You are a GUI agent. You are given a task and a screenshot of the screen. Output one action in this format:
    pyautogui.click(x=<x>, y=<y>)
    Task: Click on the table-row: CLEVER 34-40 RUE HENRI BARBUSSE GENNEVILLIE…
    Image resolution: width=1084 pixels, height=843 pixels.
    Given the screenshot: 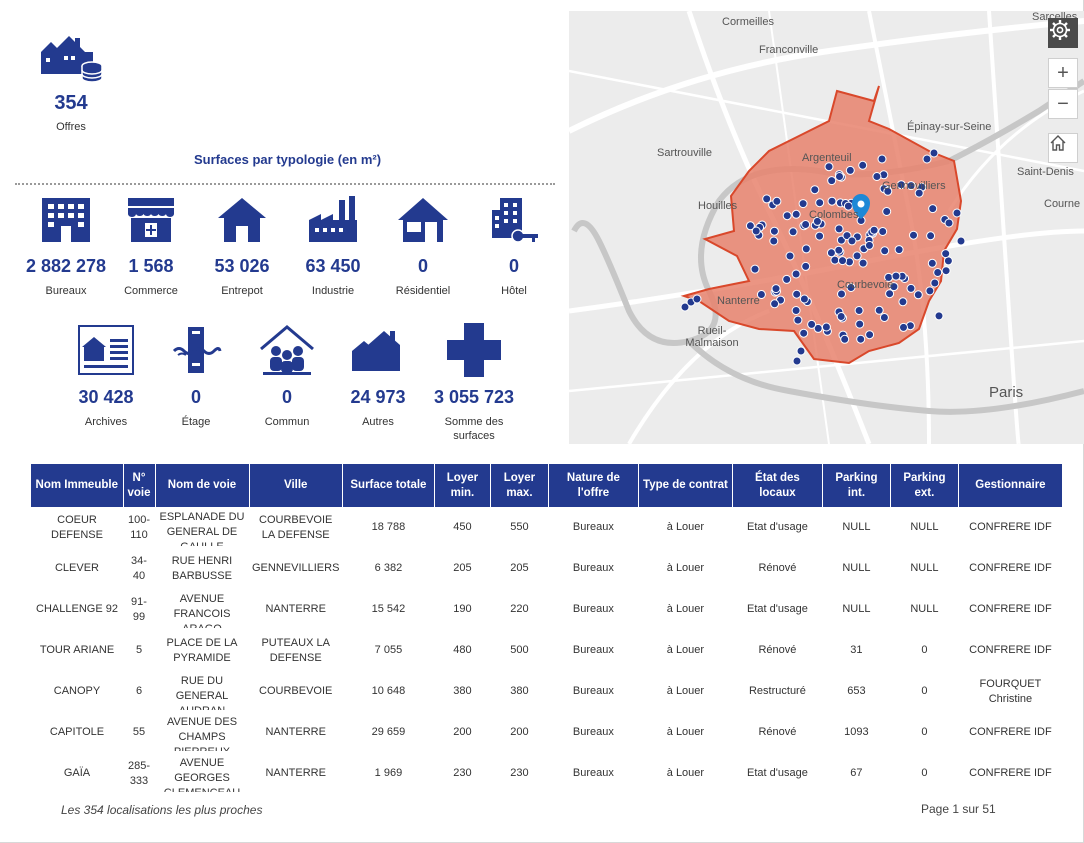 What is the action you would take?
    pyautogui.click(x=546, y=568)
    